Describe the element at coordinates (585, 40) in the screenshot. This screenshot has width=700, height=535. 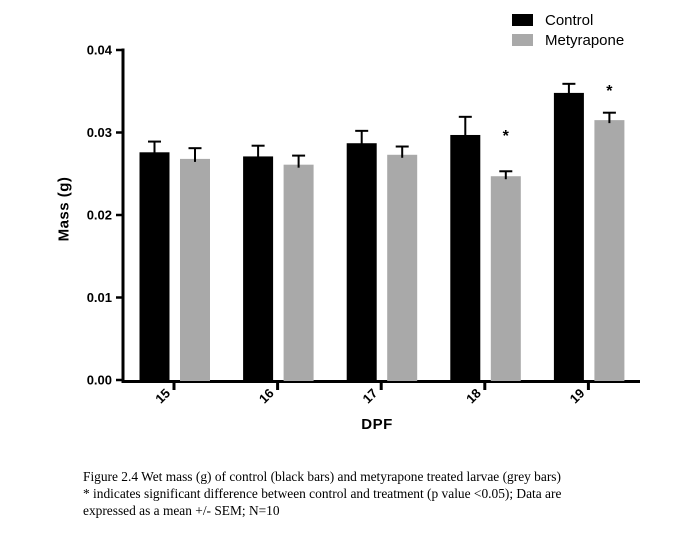
I see `legend-label-metyrapone: Metyrapone` at that location.